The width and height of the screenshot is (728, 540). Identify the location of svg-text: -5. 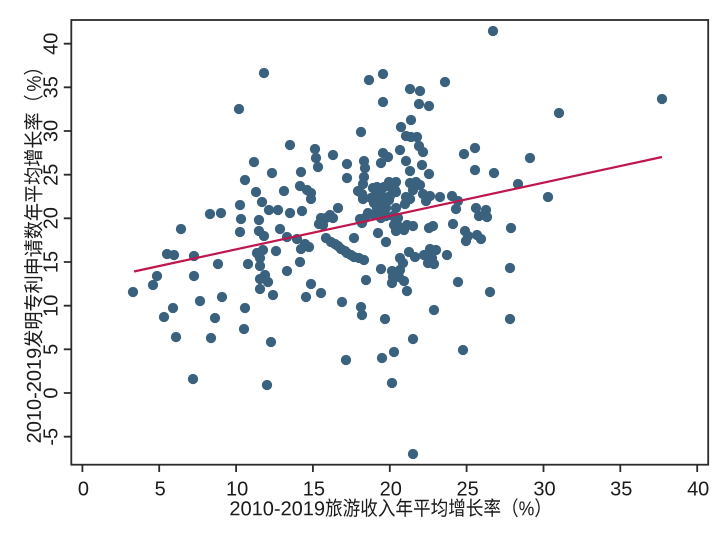
(52, 437).